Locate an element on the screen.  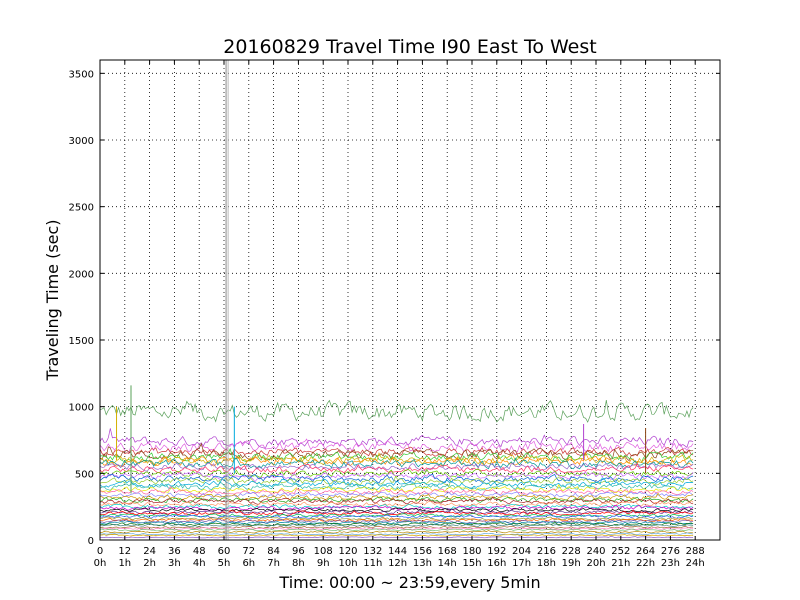
x-tick-label: 204 is located at coordinates (521, 551).